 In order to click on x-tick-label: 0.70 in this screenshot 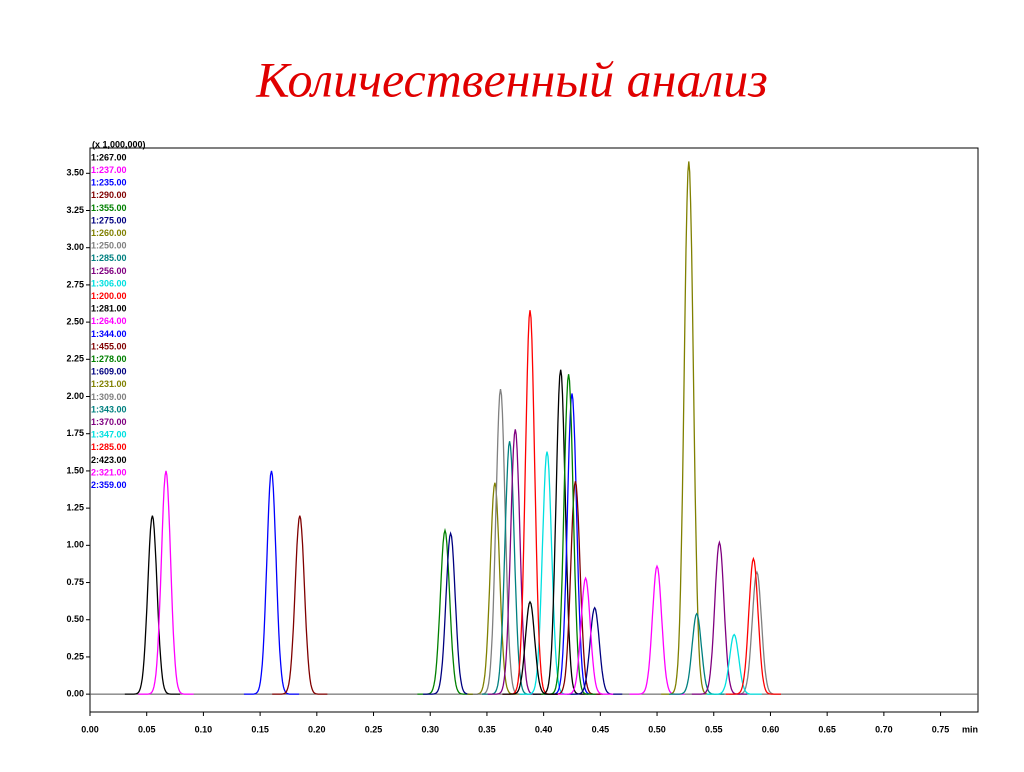, I will do `click(884, 729)`.